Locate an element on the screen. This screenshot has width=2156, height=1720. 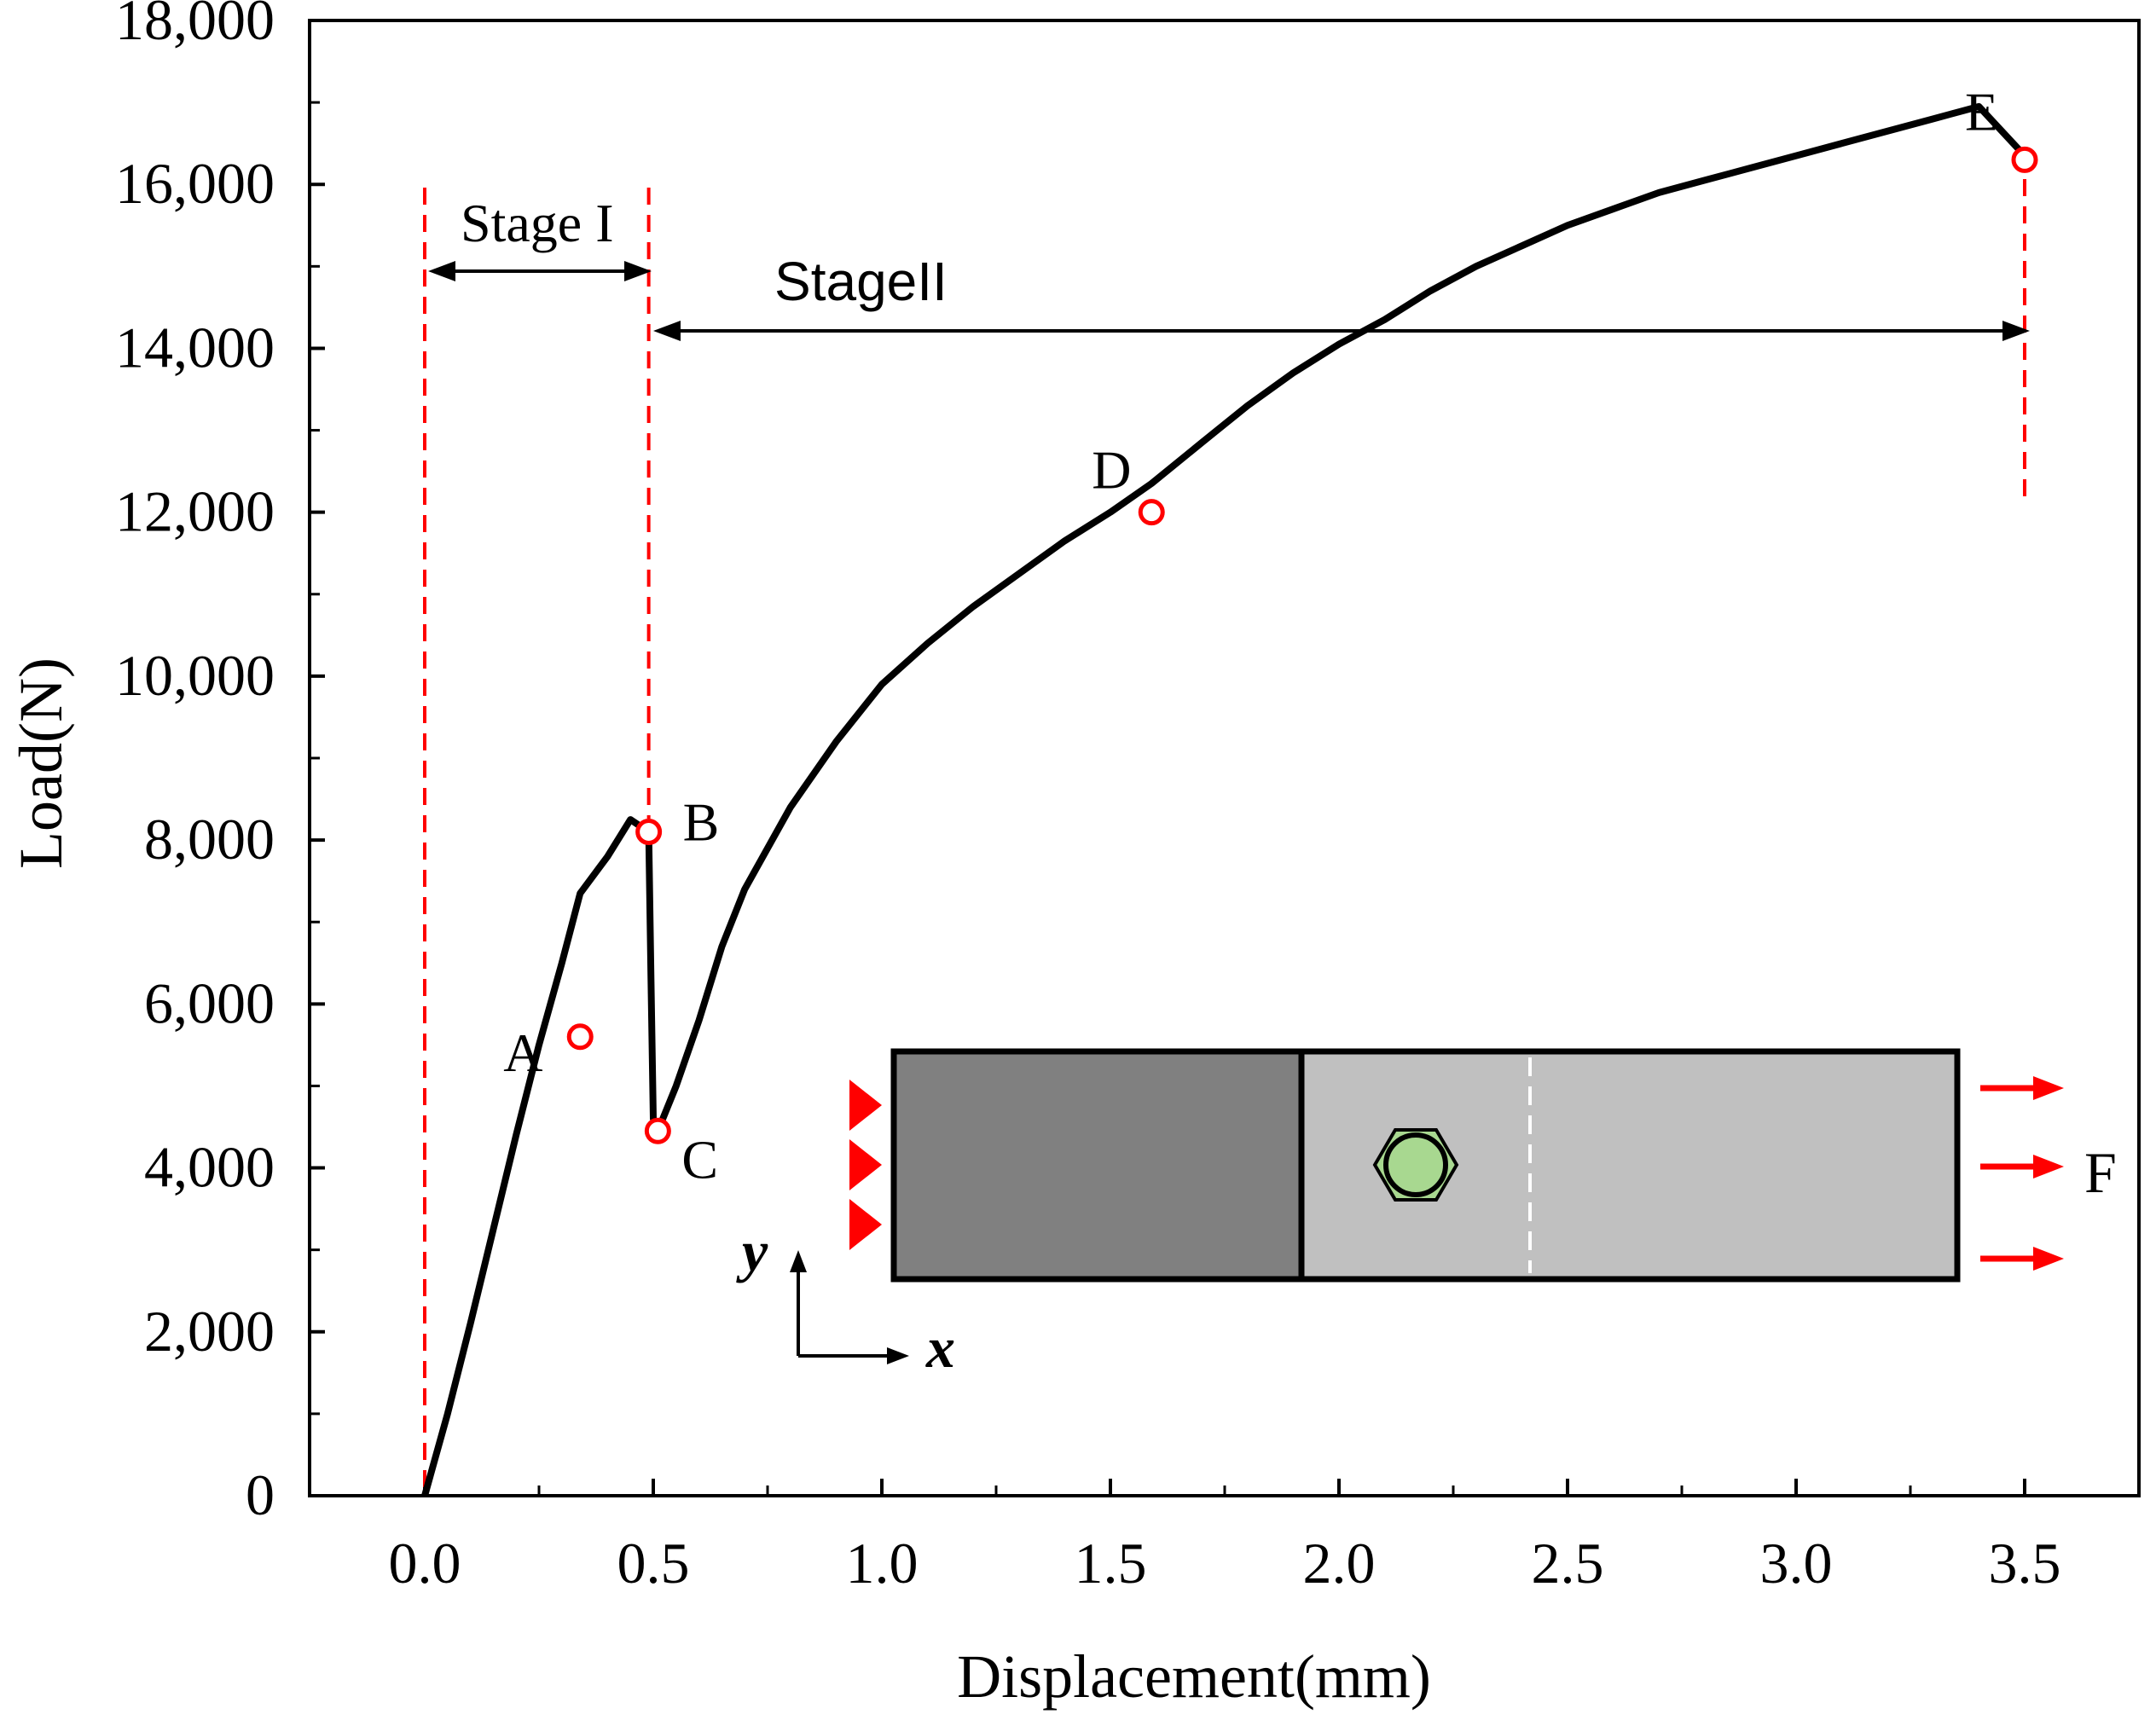
inset-y-axis-label: y is located at coordinates (752, 1251).